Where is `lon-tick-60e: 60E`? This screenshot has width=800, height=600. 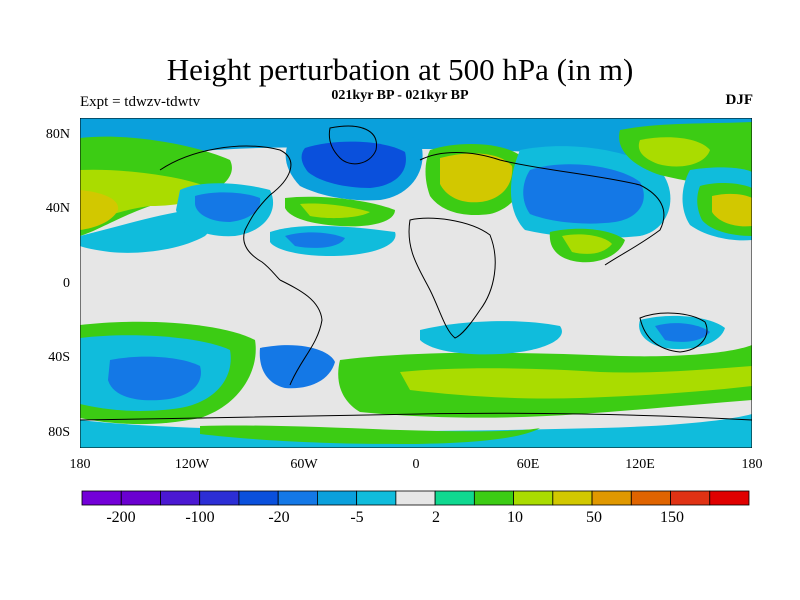 lon-tick-60e: 60E is located at coordinates (528, 464).